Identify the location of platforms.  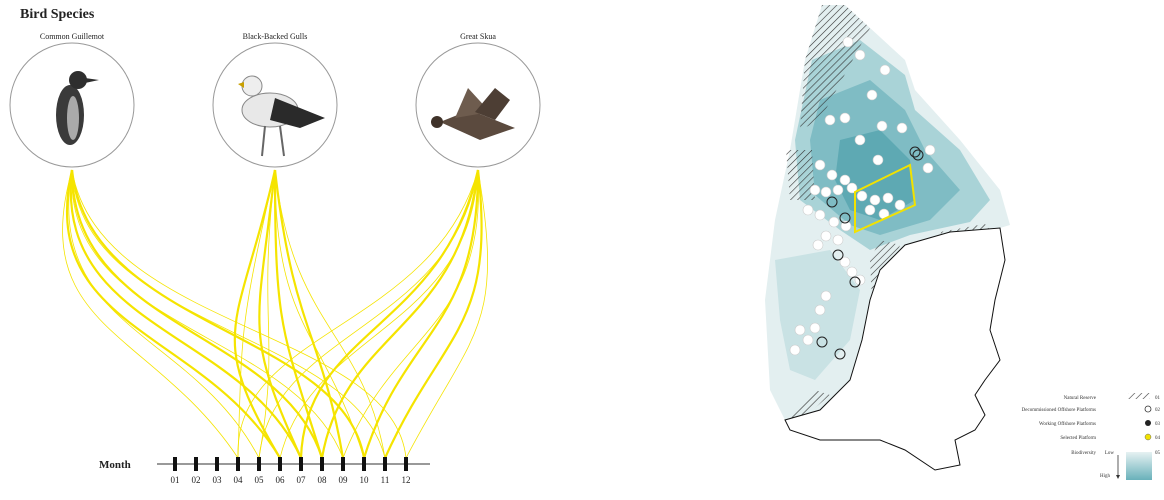
(862, 198).